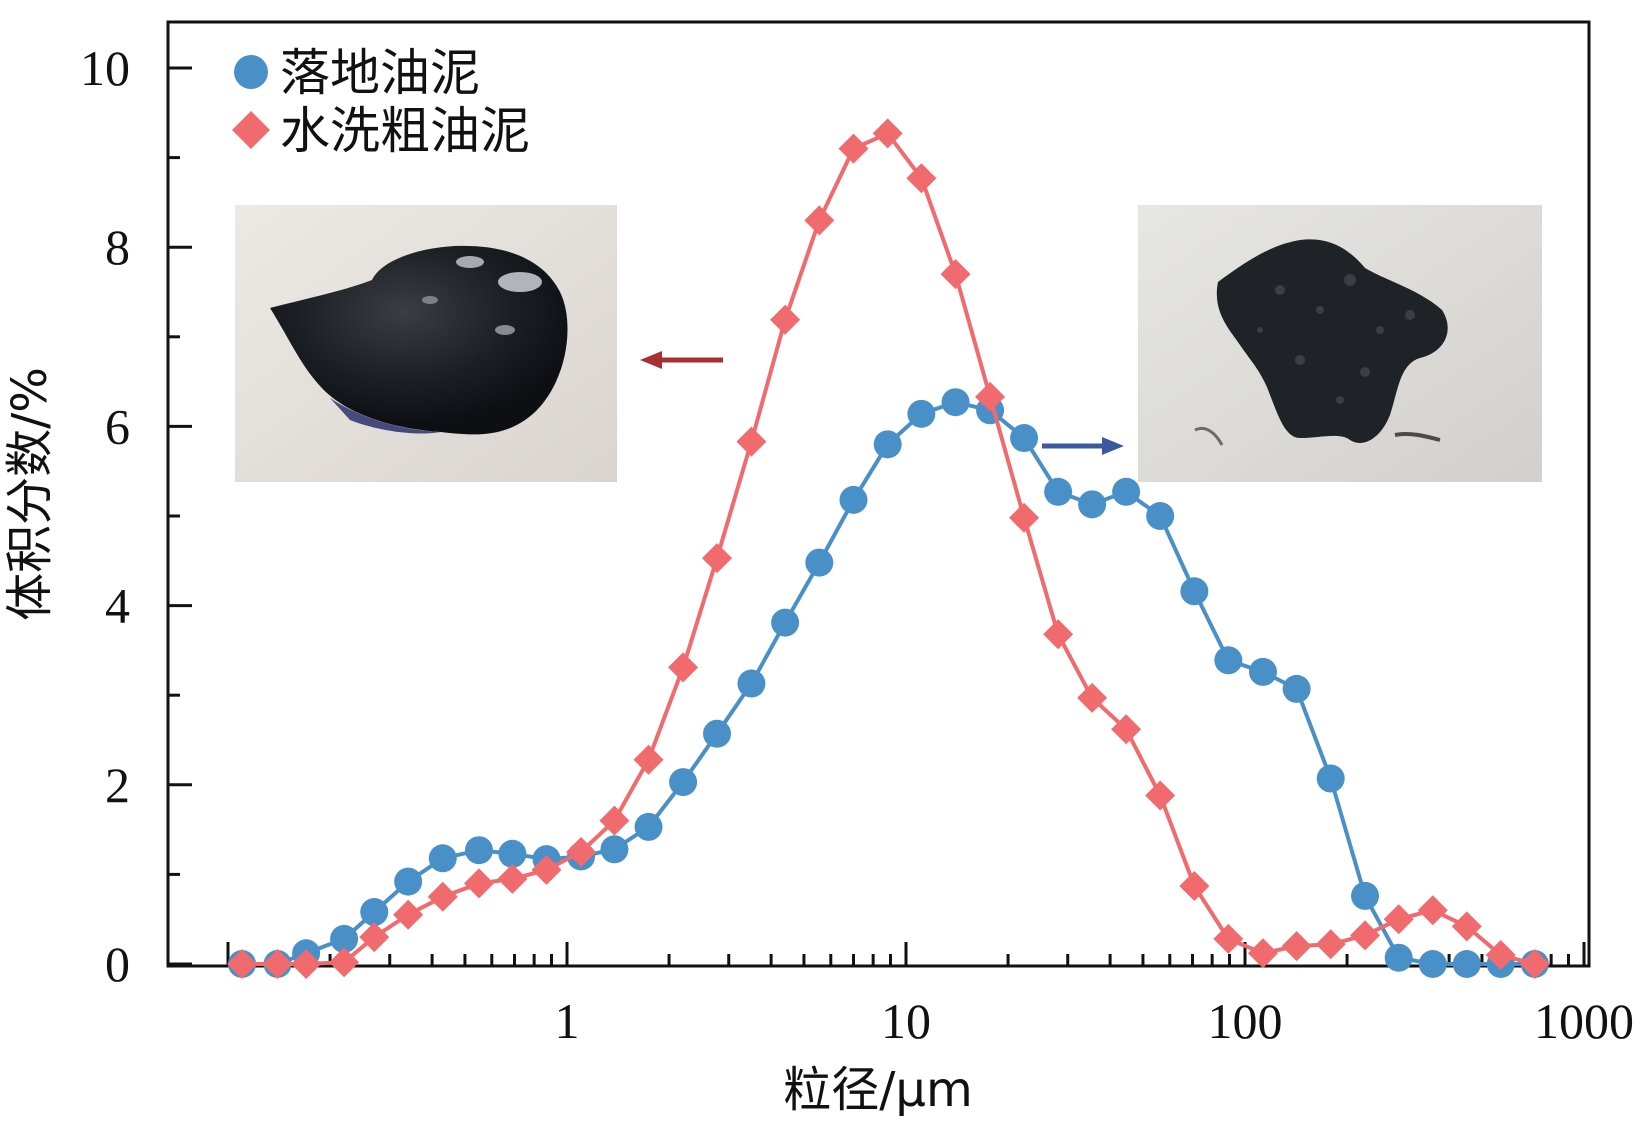 The width and height of the screenshot is (1651, 1128). I want to click on legend: 落地油泥 水洗粗油泥, so click(381, 102).